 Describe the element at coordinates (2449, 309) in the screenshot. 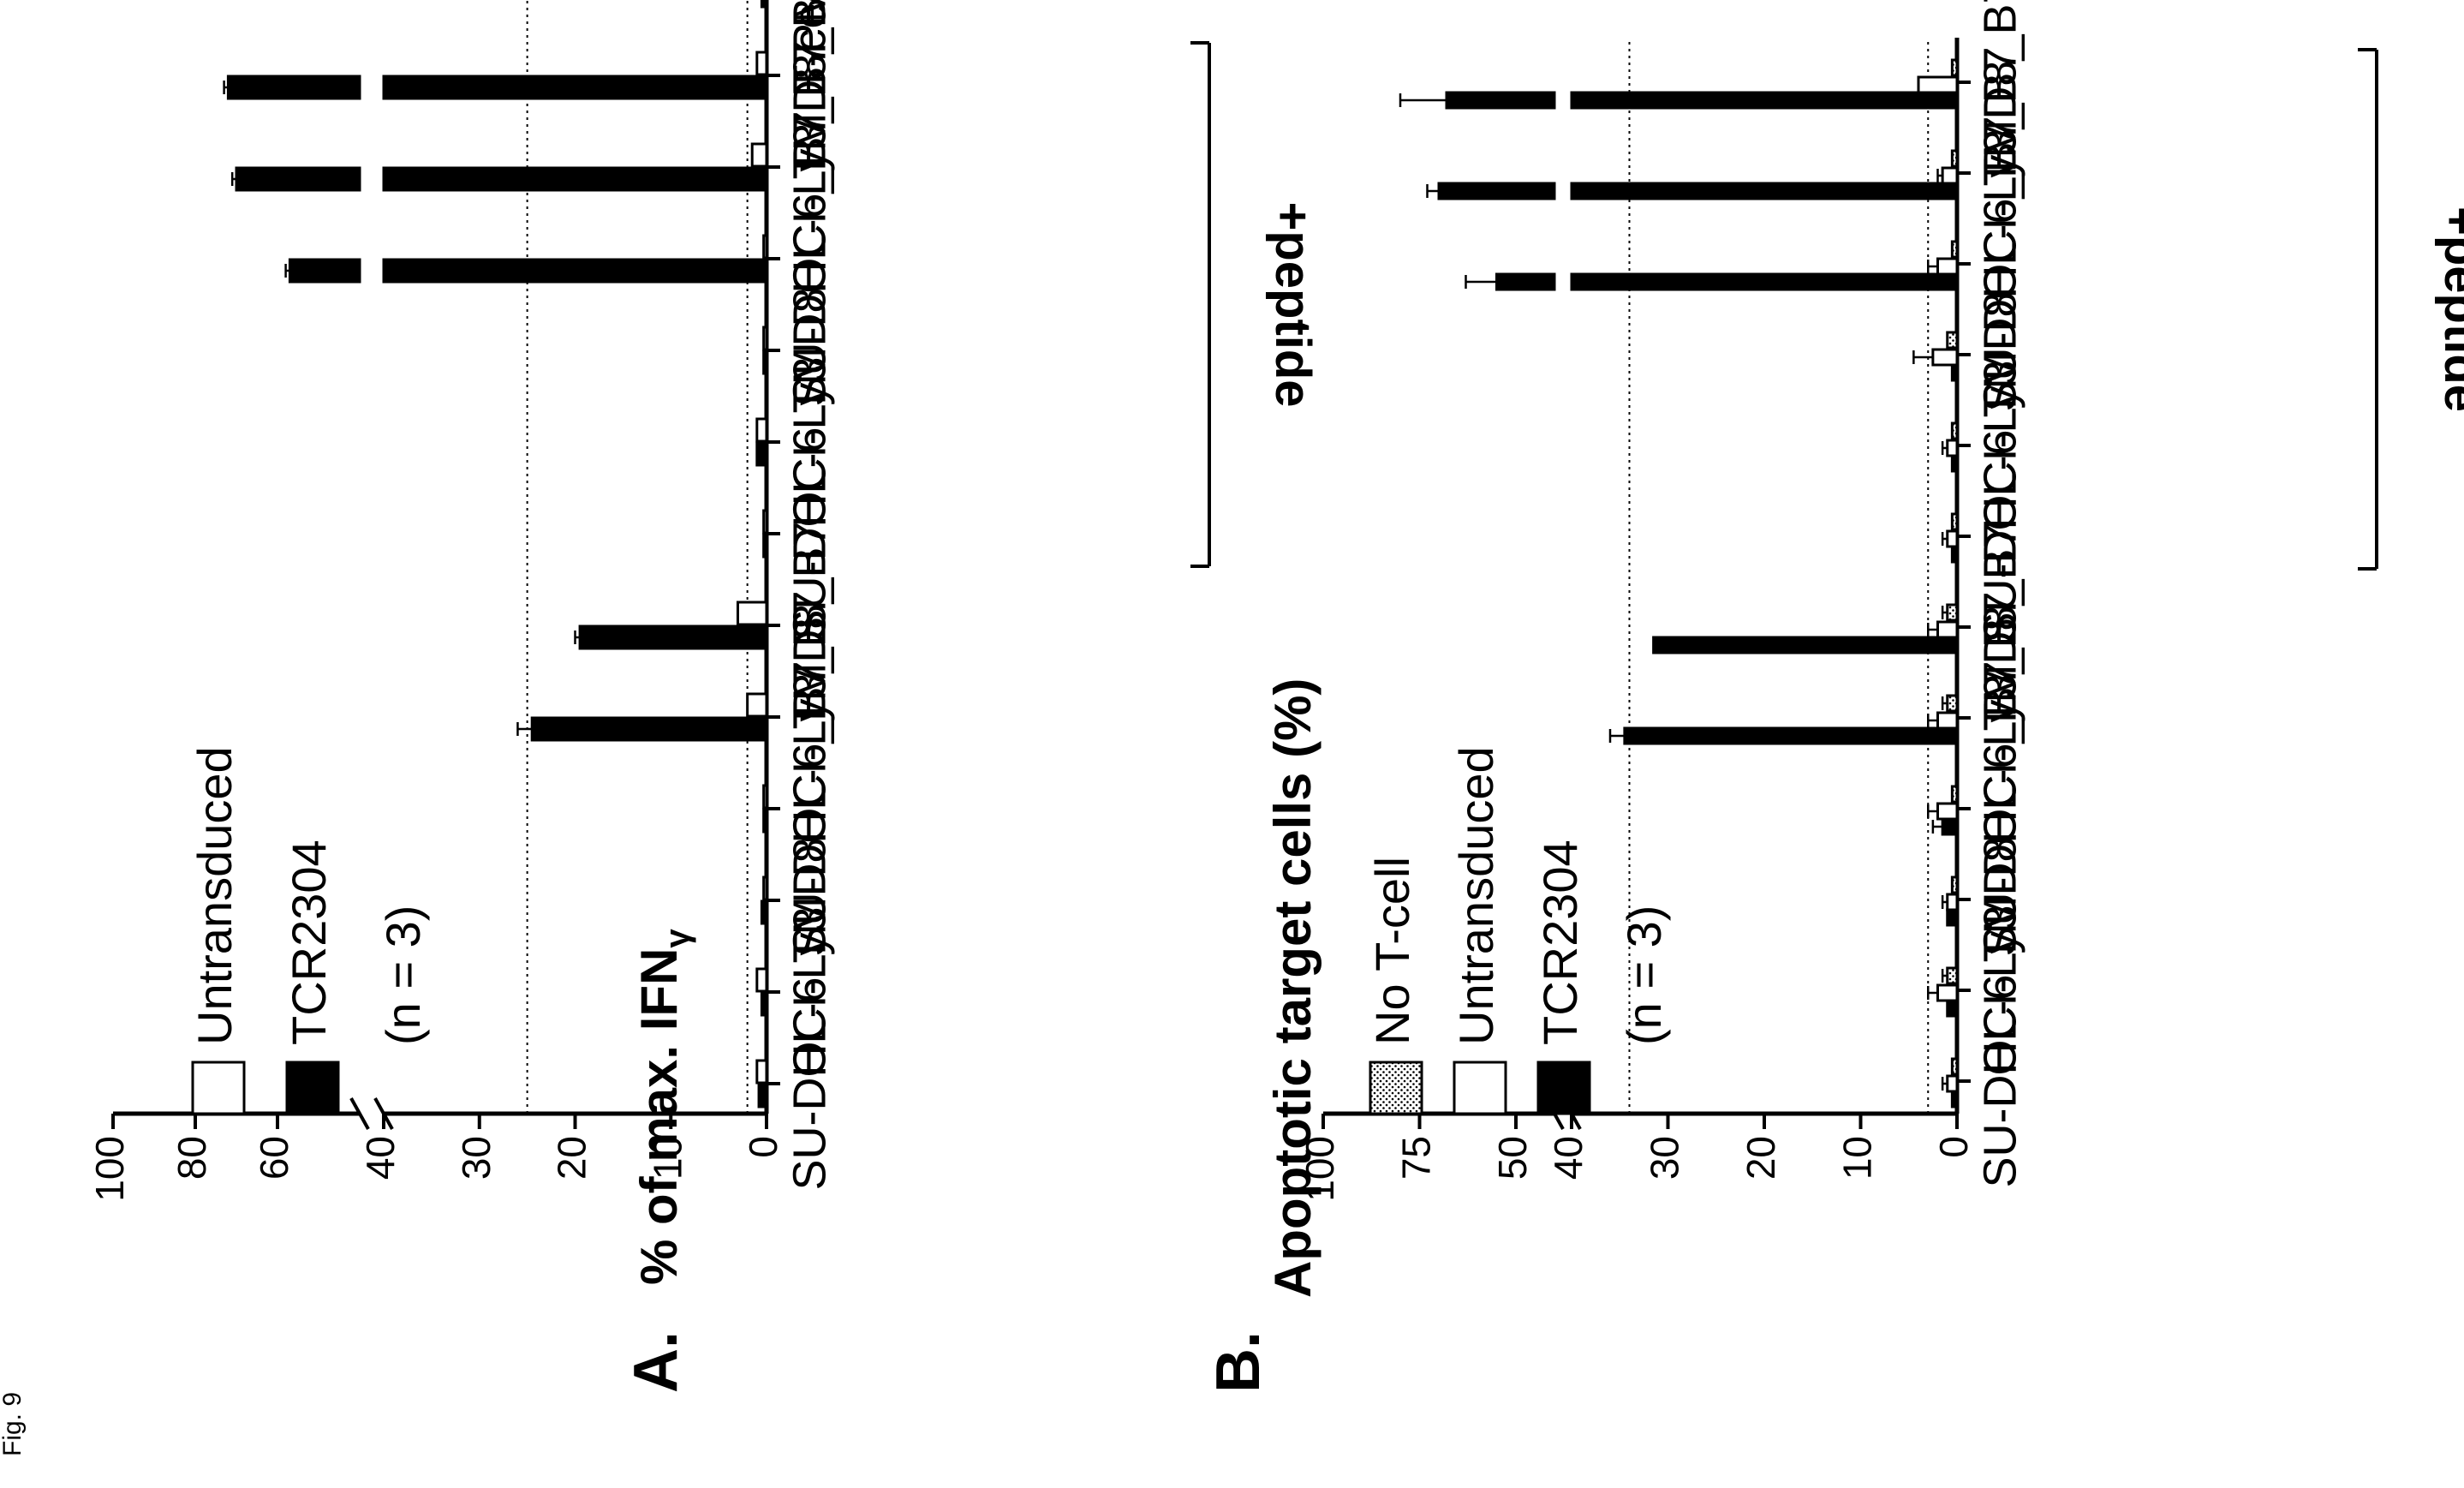

I see `peptide-bracket-label: +peptide` at that location.